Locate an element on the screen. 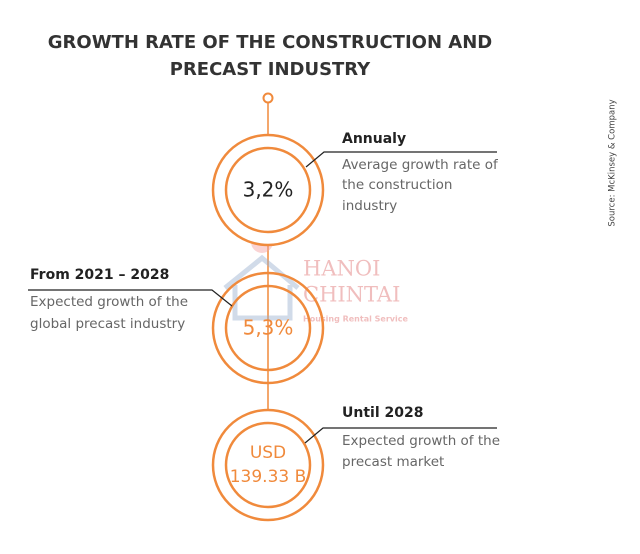 This screenshot has height=554, width=640. source: Source: McKinsey & Company is located at coordinates (613, 162).